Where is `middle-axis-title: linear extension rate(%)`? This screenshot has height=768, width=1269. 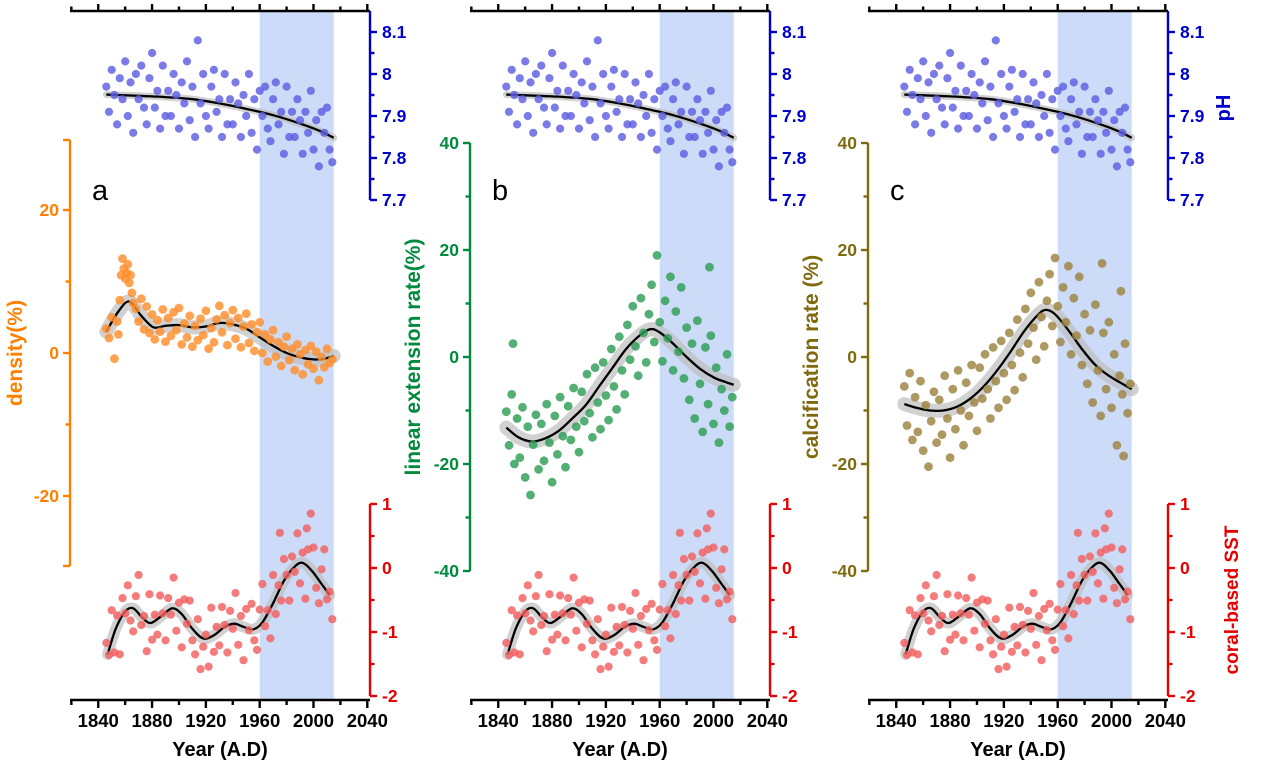
middle-axis-title: linear extension rate(%) is located at coordinates (413, 357).